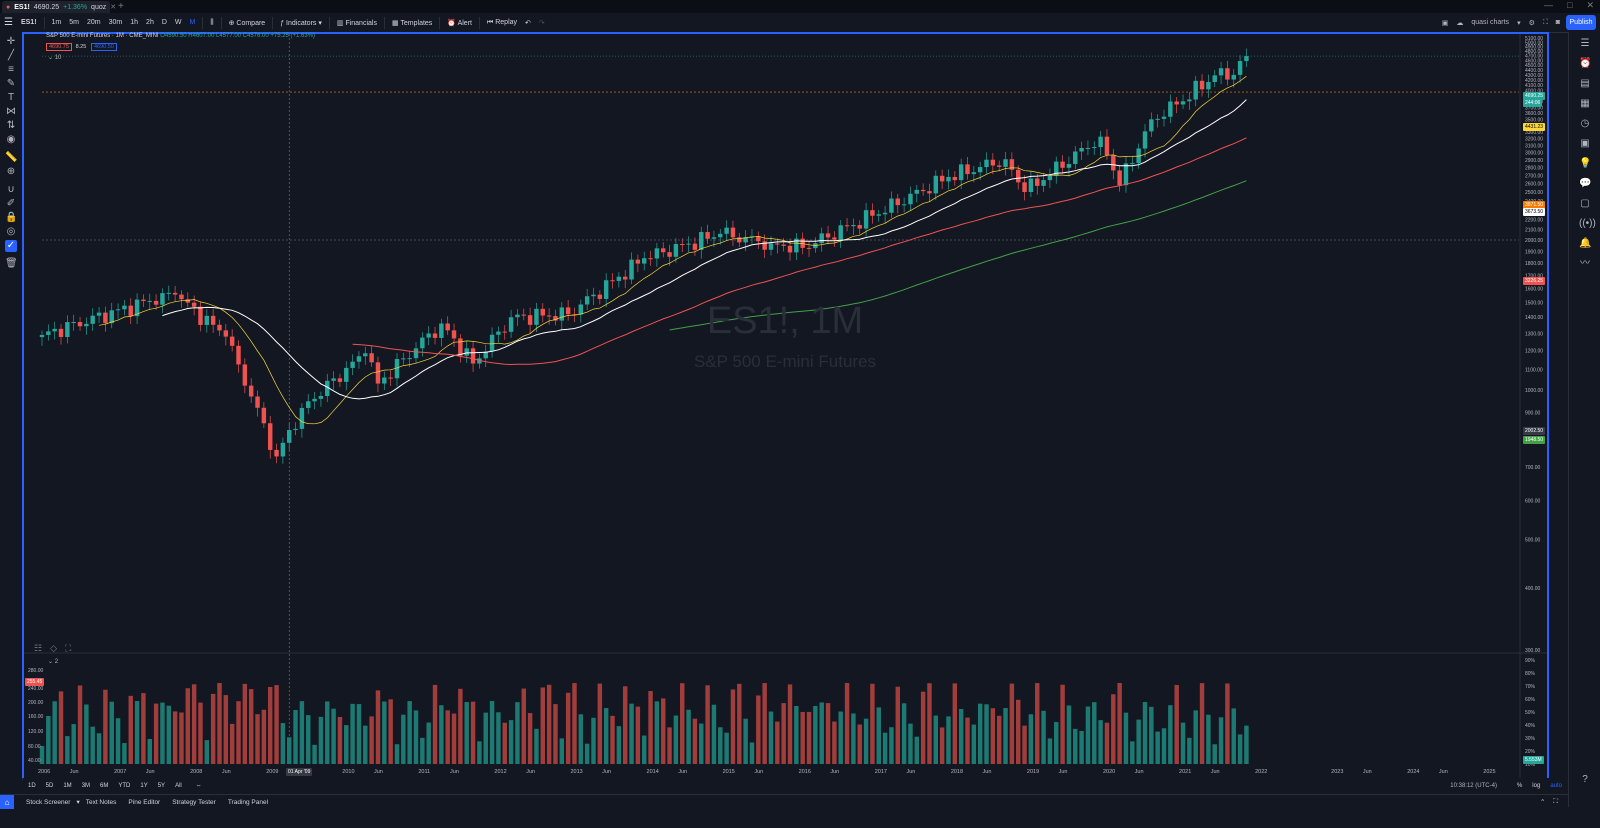 The width and height of the screenshot is (1600, 828). I want to click on chat-icon: 💬, so click(1585, 183).